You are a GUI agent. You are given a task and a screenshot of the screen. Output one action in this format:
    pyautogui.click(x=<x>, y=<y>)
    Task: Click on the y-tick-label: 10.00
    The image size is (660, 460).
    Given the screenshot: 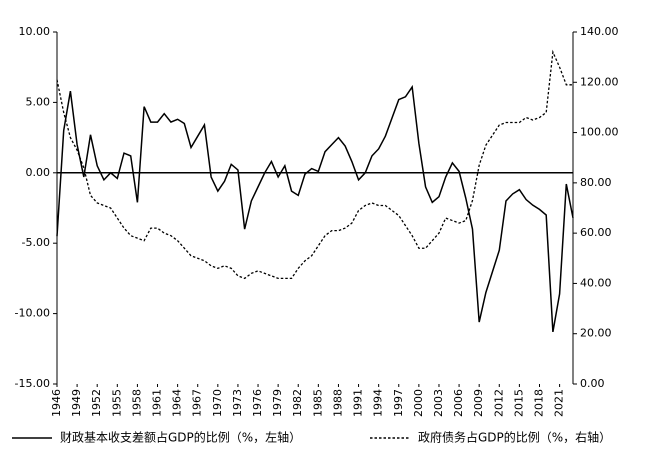 What is the action you would take?
    pyautogui.click(x=35, y=31)
    